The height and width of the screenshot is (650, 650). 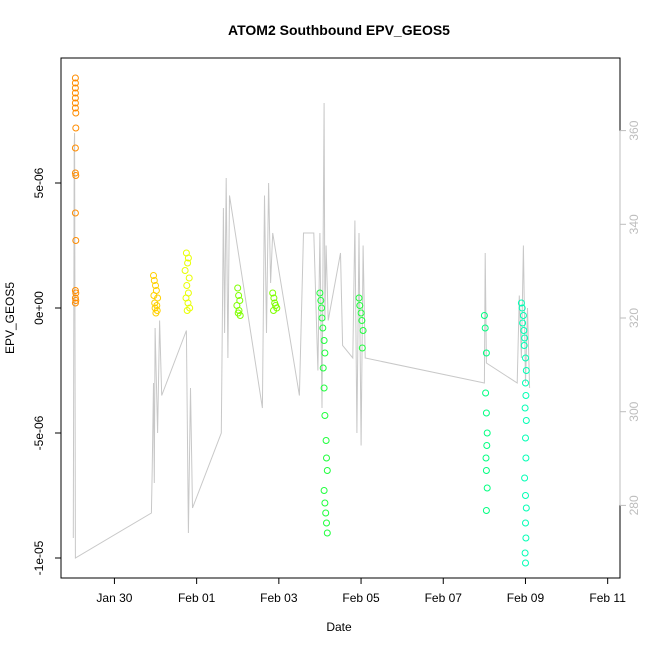 I want to click on y-tick-label: -1e-05, so click(x=39, y=557).